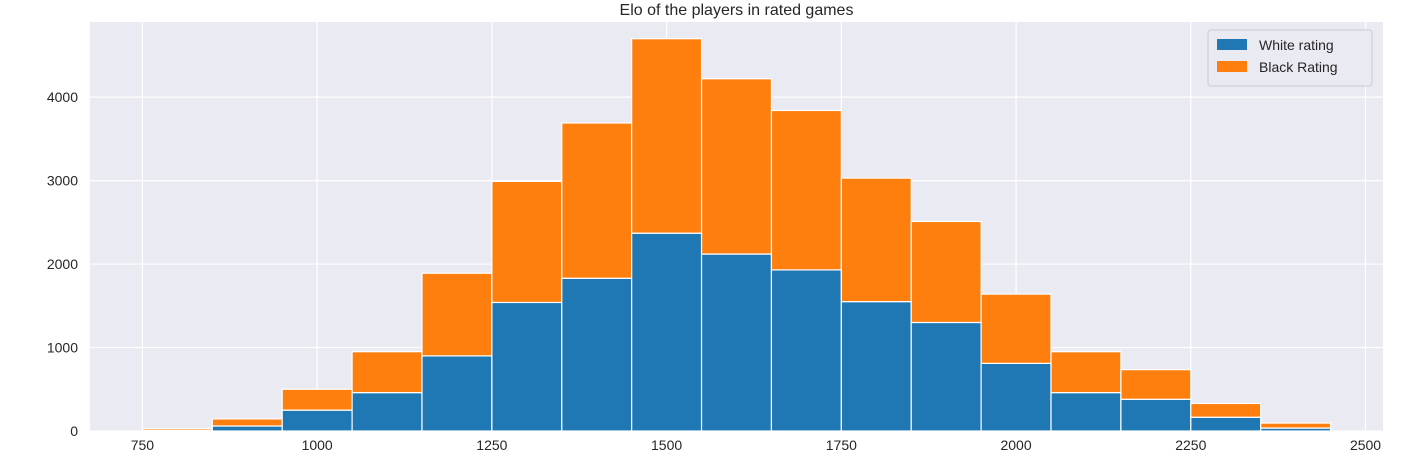  I want to click on chart-title: Elo of the players in rated games, so click(737, 10).